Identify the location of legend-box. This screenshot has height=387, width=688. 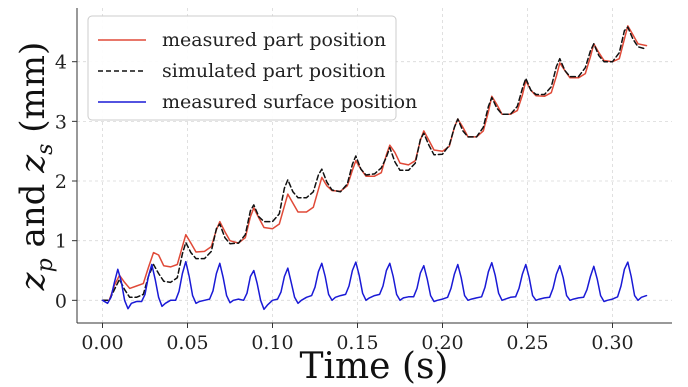
(242, 68).